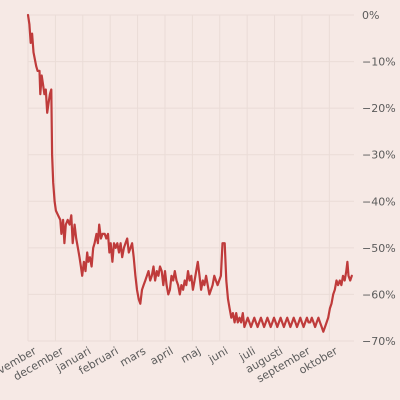 The height and width of the screenshot is (400, 400). What do you see at coordinates (191, 355) in the screenshot?
I see `x-tick-label: maj` at bounding box center [191, 355].